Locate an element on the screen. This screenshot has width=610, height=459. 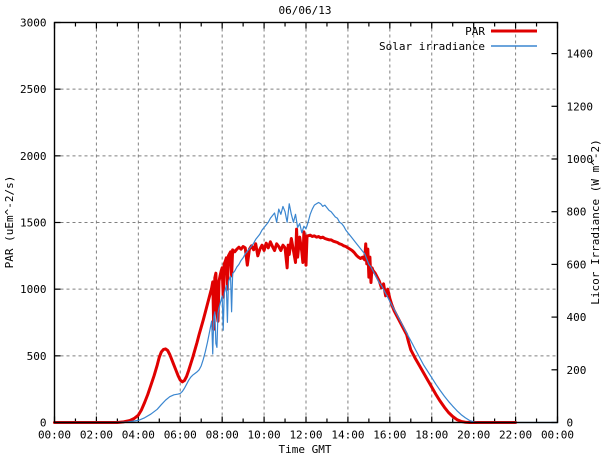
x-tick-label: 16:00 is located at coordinates (389, 435).